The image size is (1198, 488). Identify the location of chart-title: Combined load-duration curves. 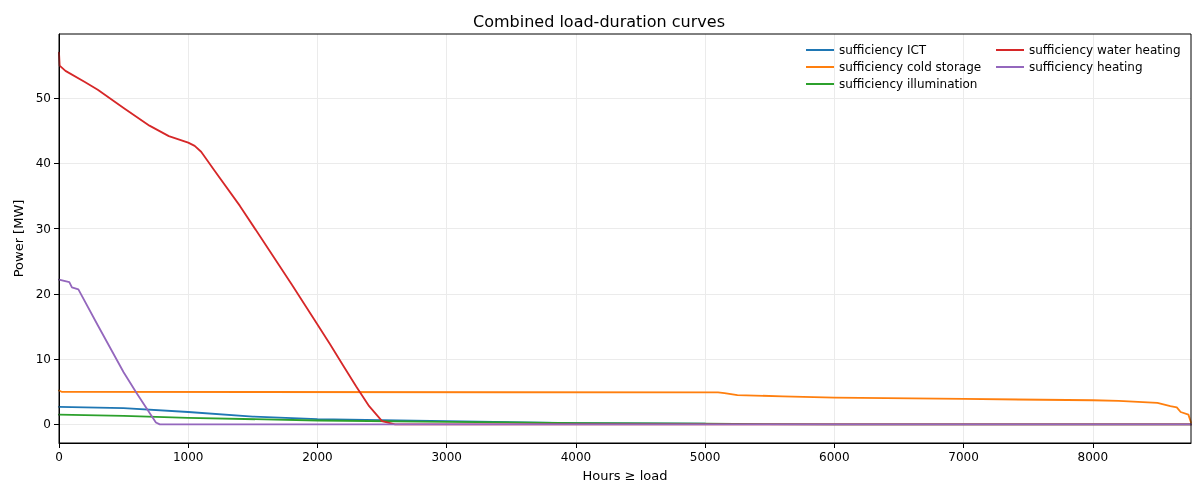
(599, 21).